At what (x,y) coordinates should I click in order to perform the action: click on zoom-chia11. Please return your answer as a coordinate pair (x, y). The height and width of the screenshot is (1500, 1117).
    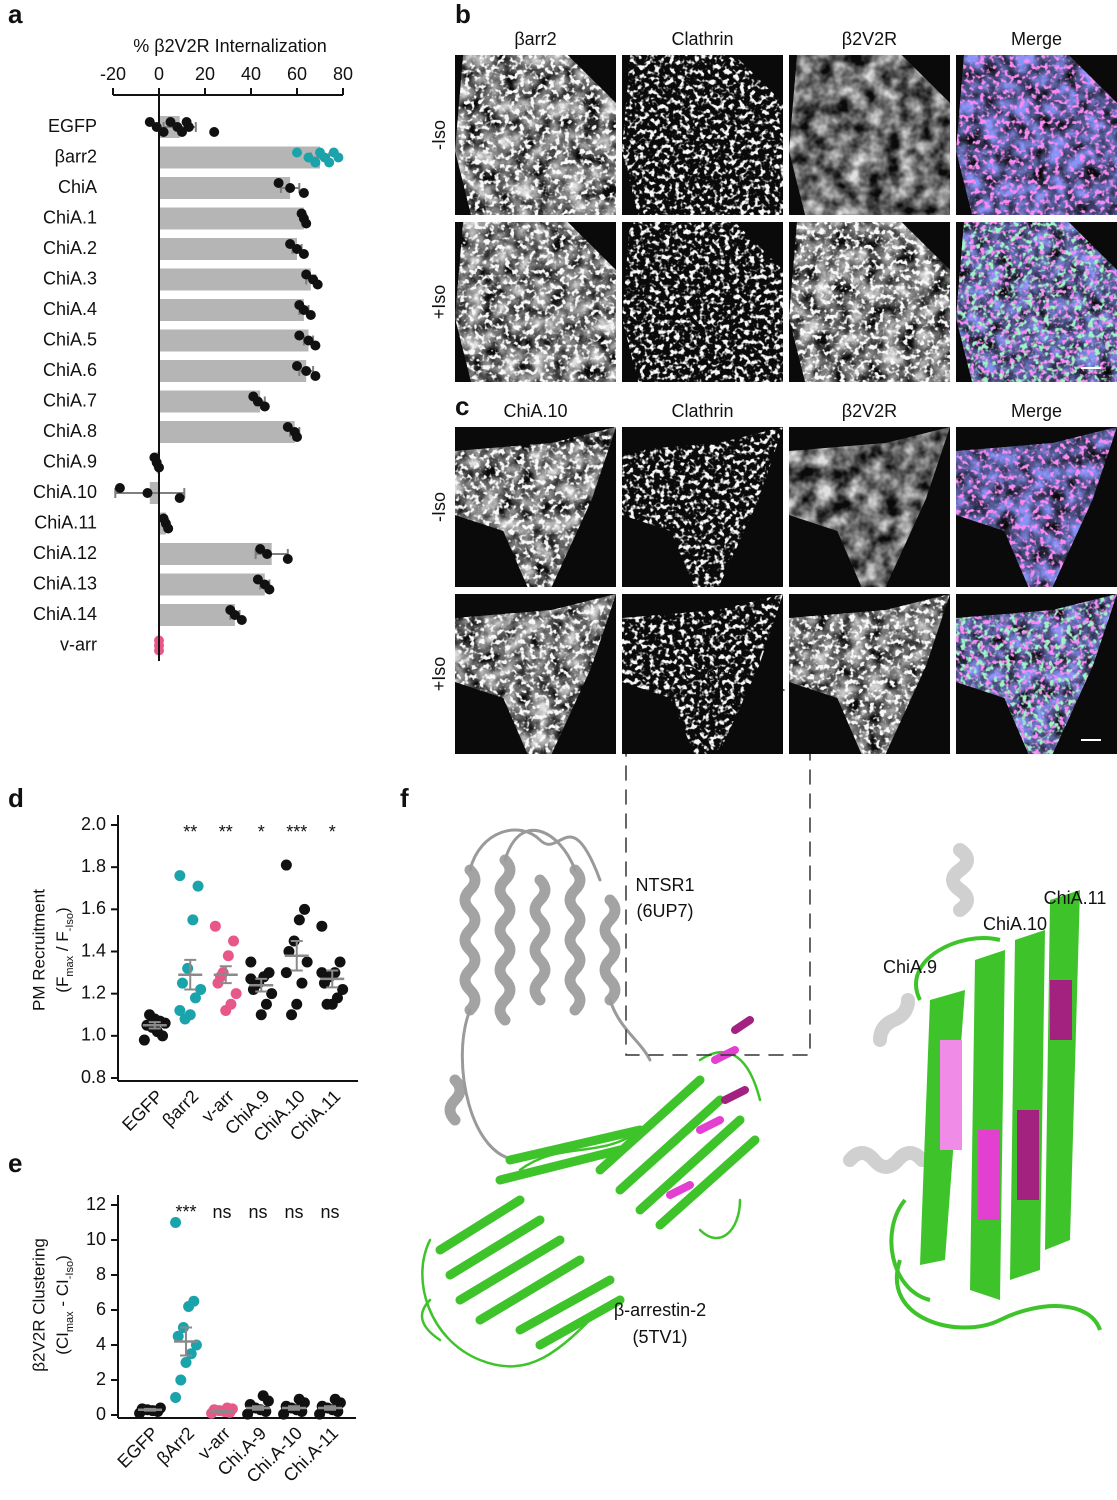
    Looking at the image, I should click on (1028, 1155).